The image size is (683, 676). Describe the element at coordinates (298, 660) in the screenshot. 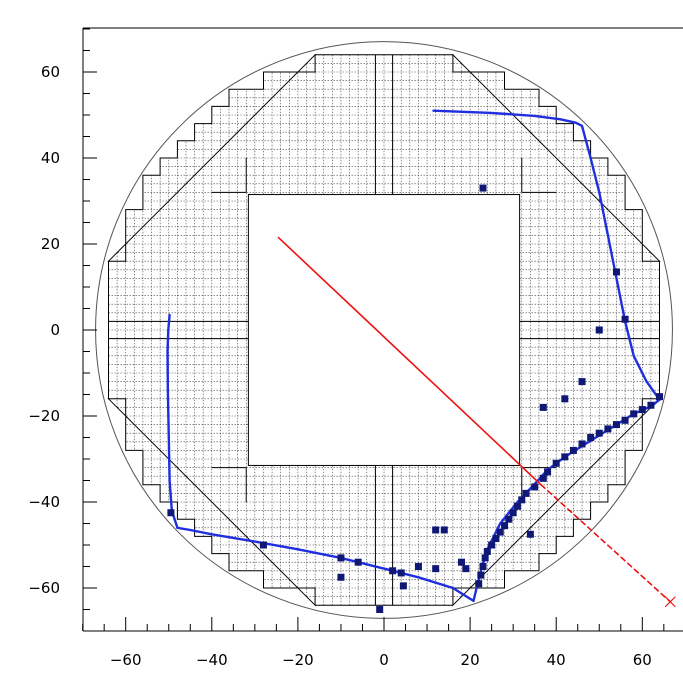

I see `x-tick-label: −20` at that location.